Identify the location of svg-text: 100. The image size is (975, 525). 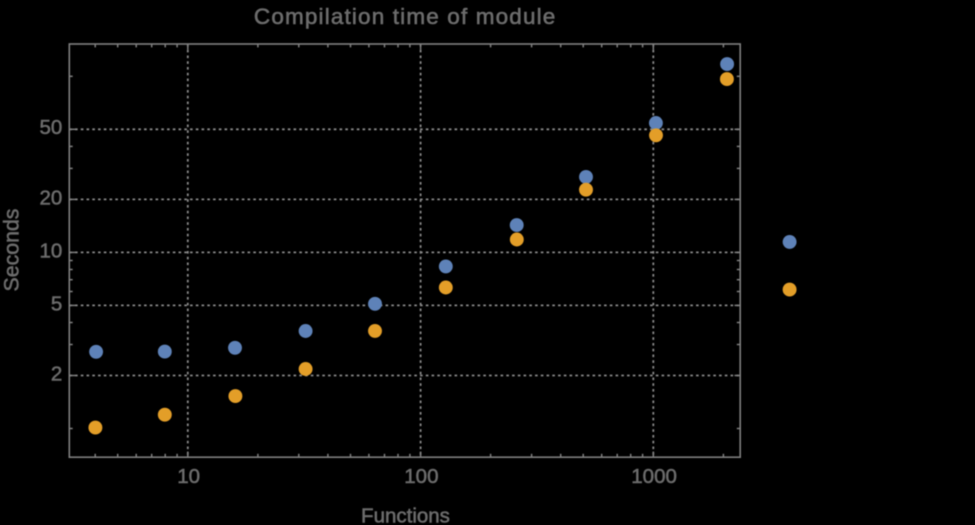
(421, 476).